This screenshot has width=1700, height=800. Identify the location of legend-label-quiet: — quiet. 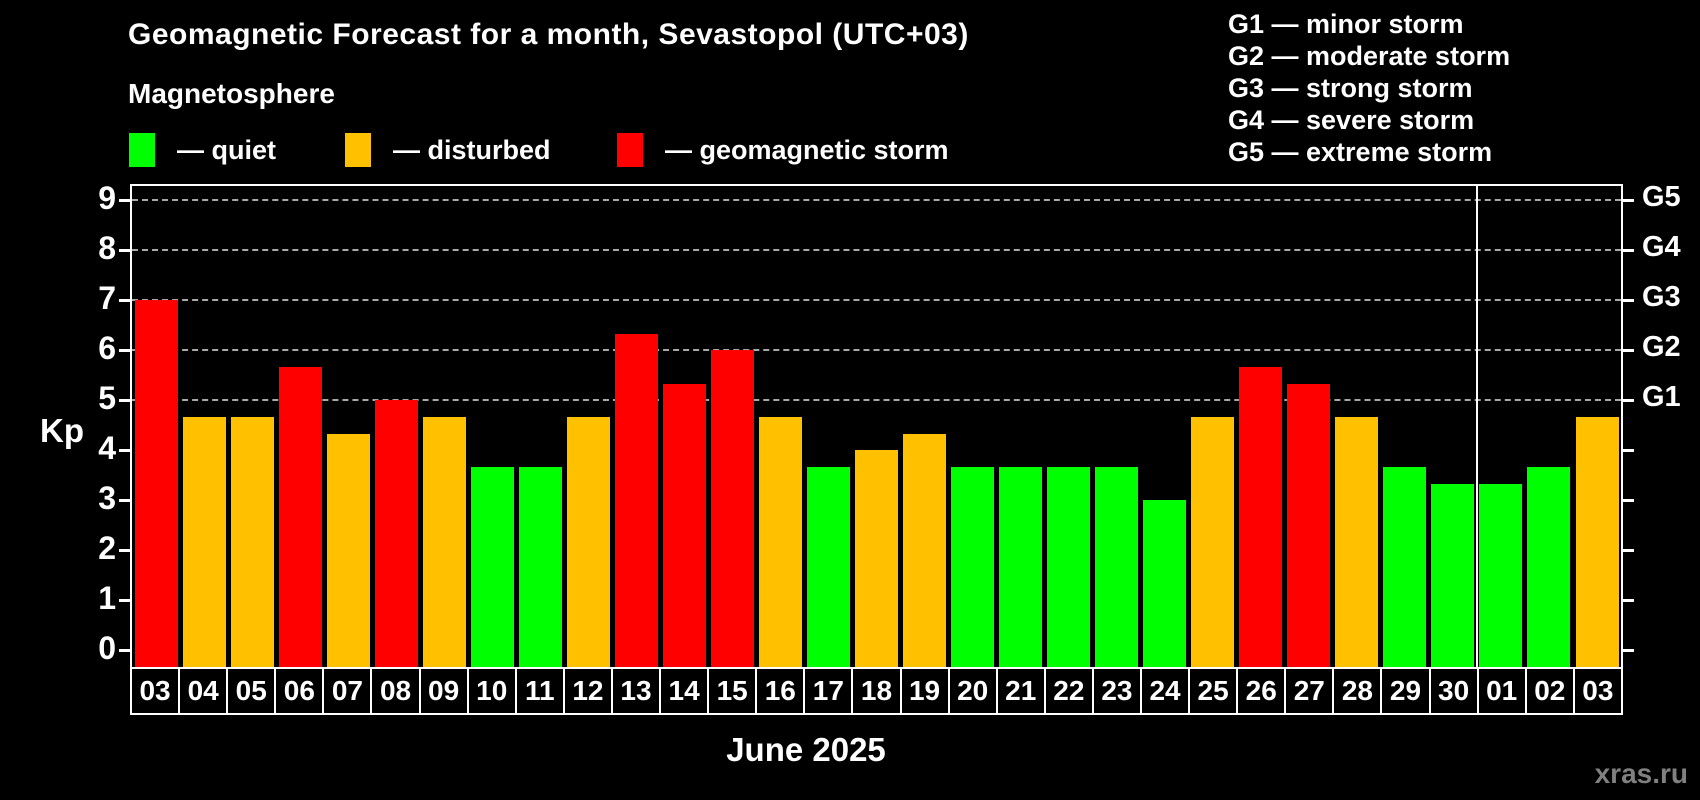
(226, 149).